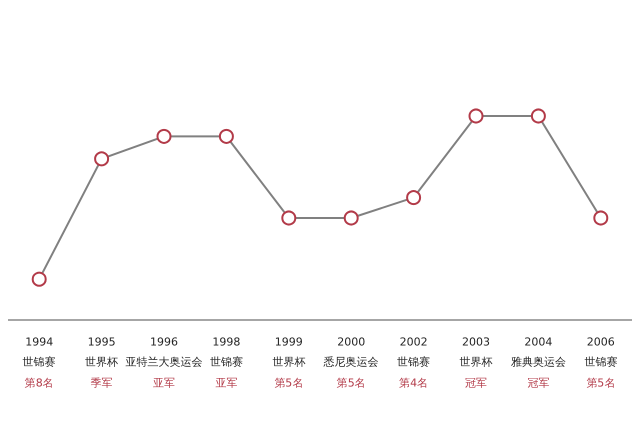  I want to click on x-tick-label: 1996 亚特兰大奥运会, so click(164, 352).